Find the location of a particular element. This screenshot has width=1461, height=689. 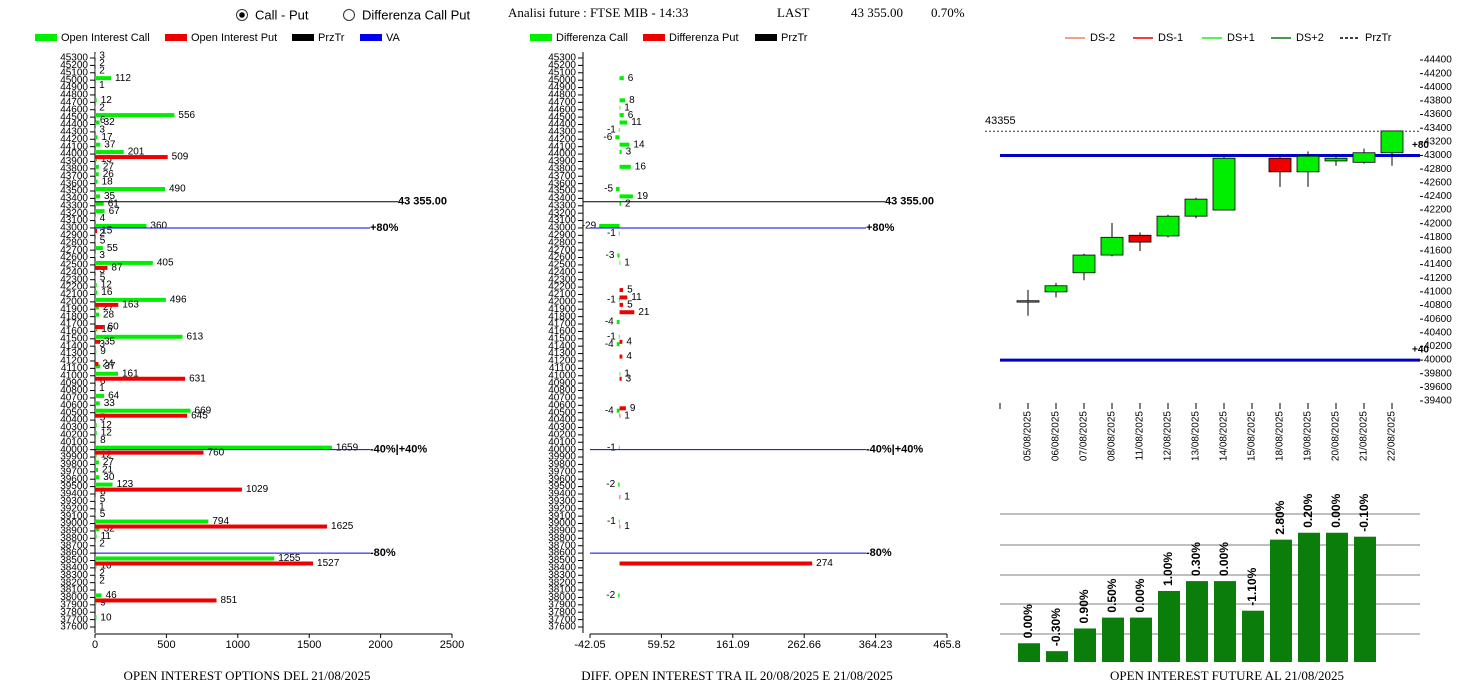

x-tick-label: 07/08/2025 is located at coordinates (1084, 436).